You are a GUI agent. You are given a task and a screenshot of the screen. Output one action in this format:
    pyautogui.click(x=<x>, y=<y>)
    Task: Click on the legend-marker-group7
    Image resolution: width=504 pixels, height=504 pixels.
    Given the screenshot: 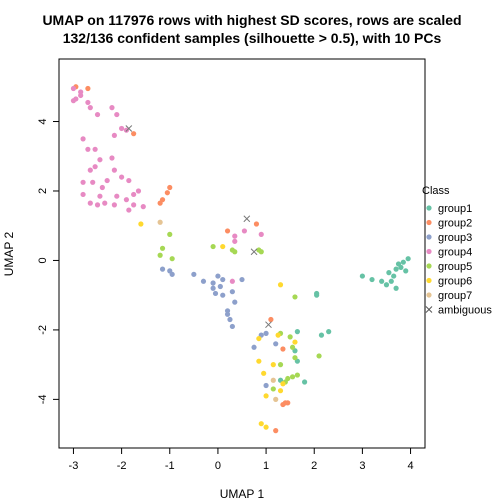 What is the action you would take?
    pyautogui.click(x=429, y=295)
    